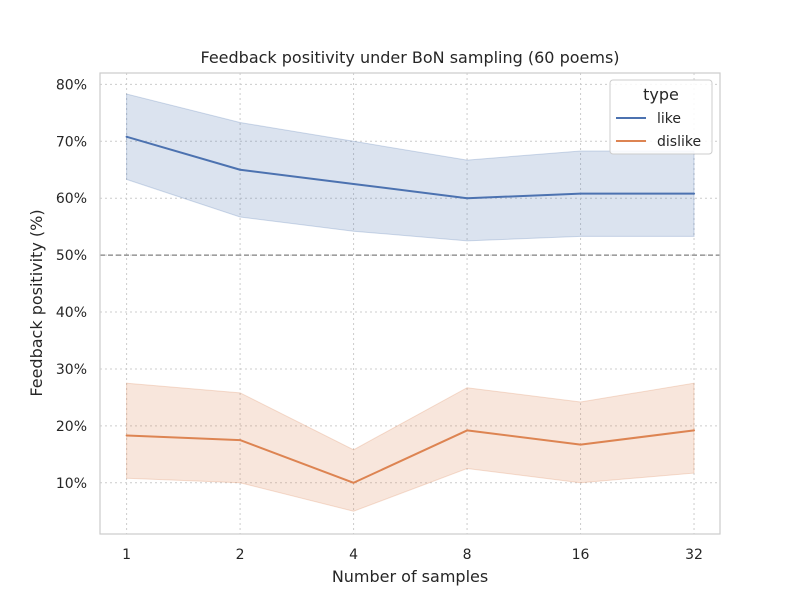 The image size is (800, 600). Describe the element at coordinates (71, 256) in the screenshot. I see `y-tick-label: 50%` at that location.